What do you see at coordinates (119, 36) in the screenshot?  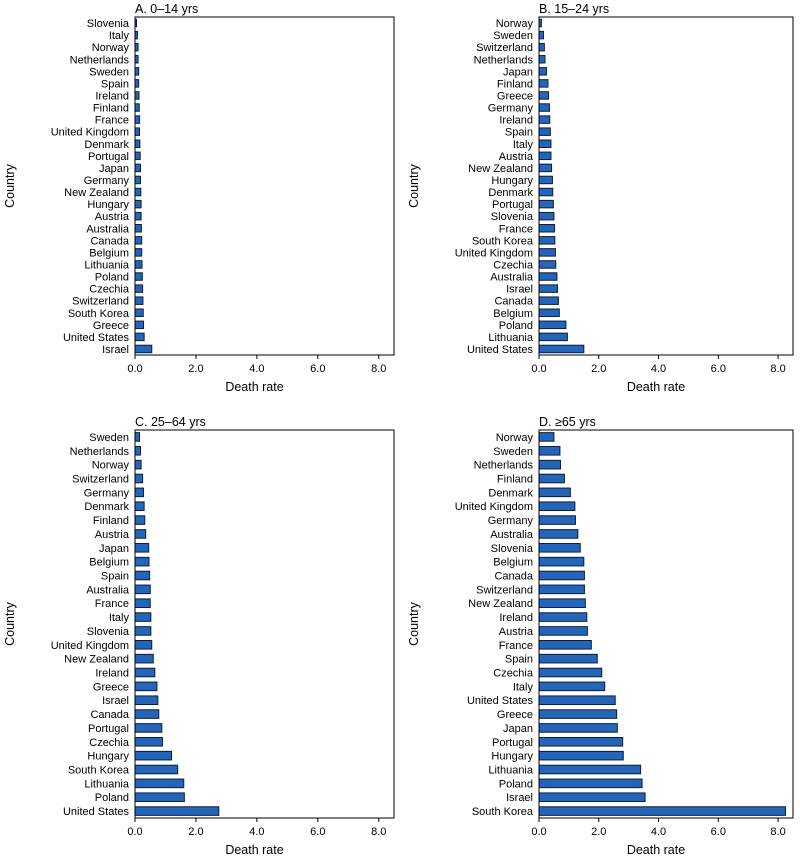 I see `category-label-a-1: Italy` at bounding box center [119, 36].